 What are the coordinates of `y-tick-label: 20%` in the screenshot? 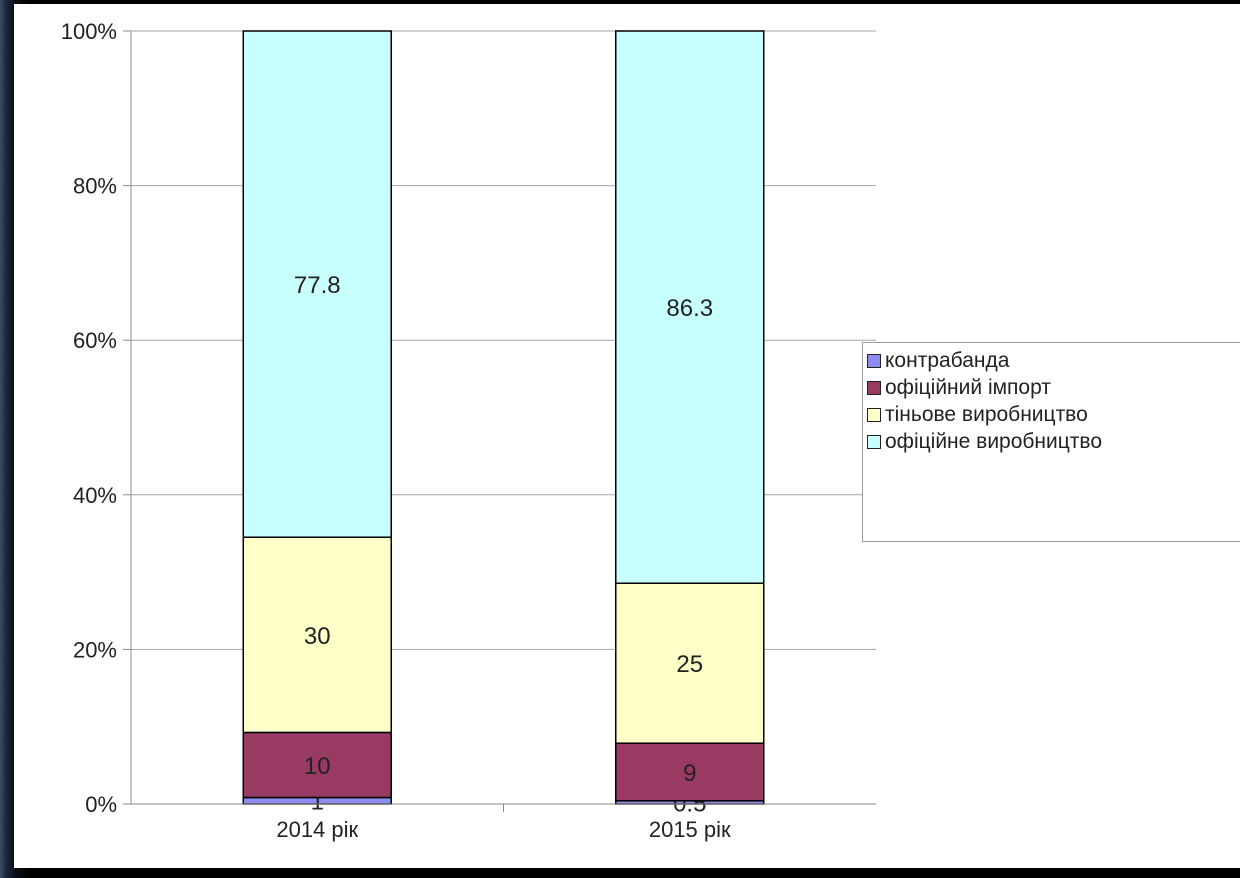 It's located at (95, 649).